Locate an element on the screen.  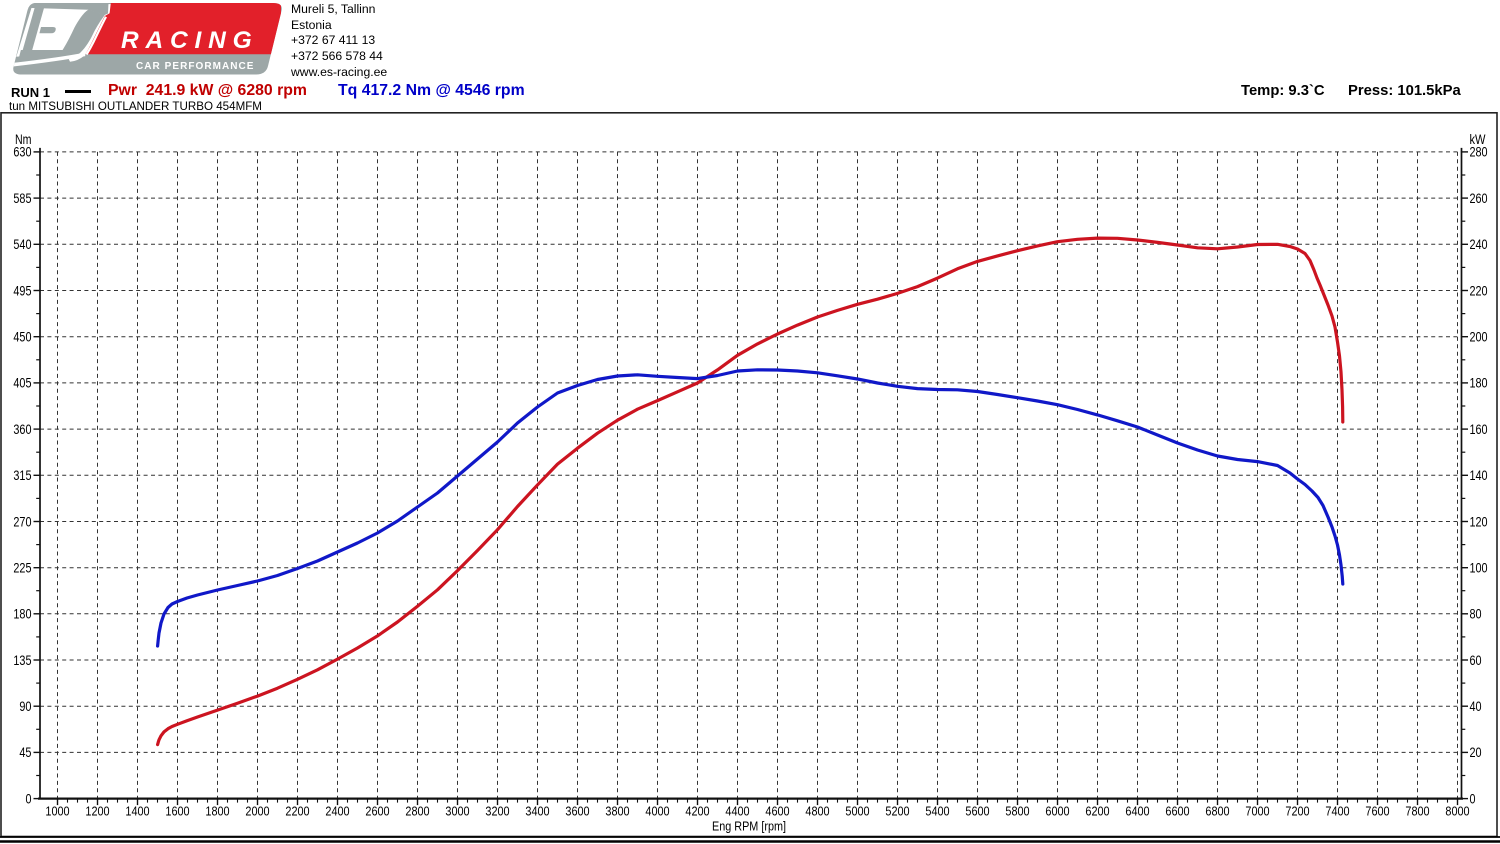
svg-text: 2200 is located at coordinates (297, 811).